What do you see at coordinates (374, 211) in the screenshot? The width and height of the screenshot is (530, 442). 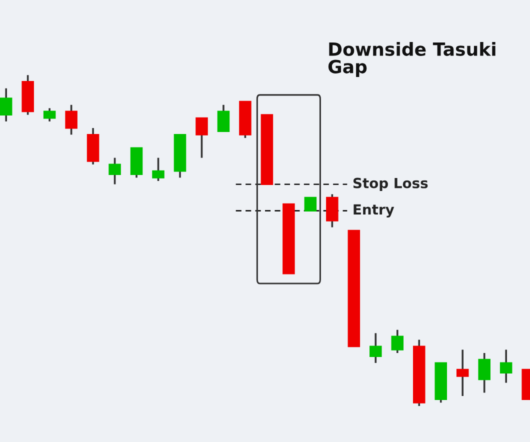 I see `ref-line-label: Entry` at bounding box center [374, 211].